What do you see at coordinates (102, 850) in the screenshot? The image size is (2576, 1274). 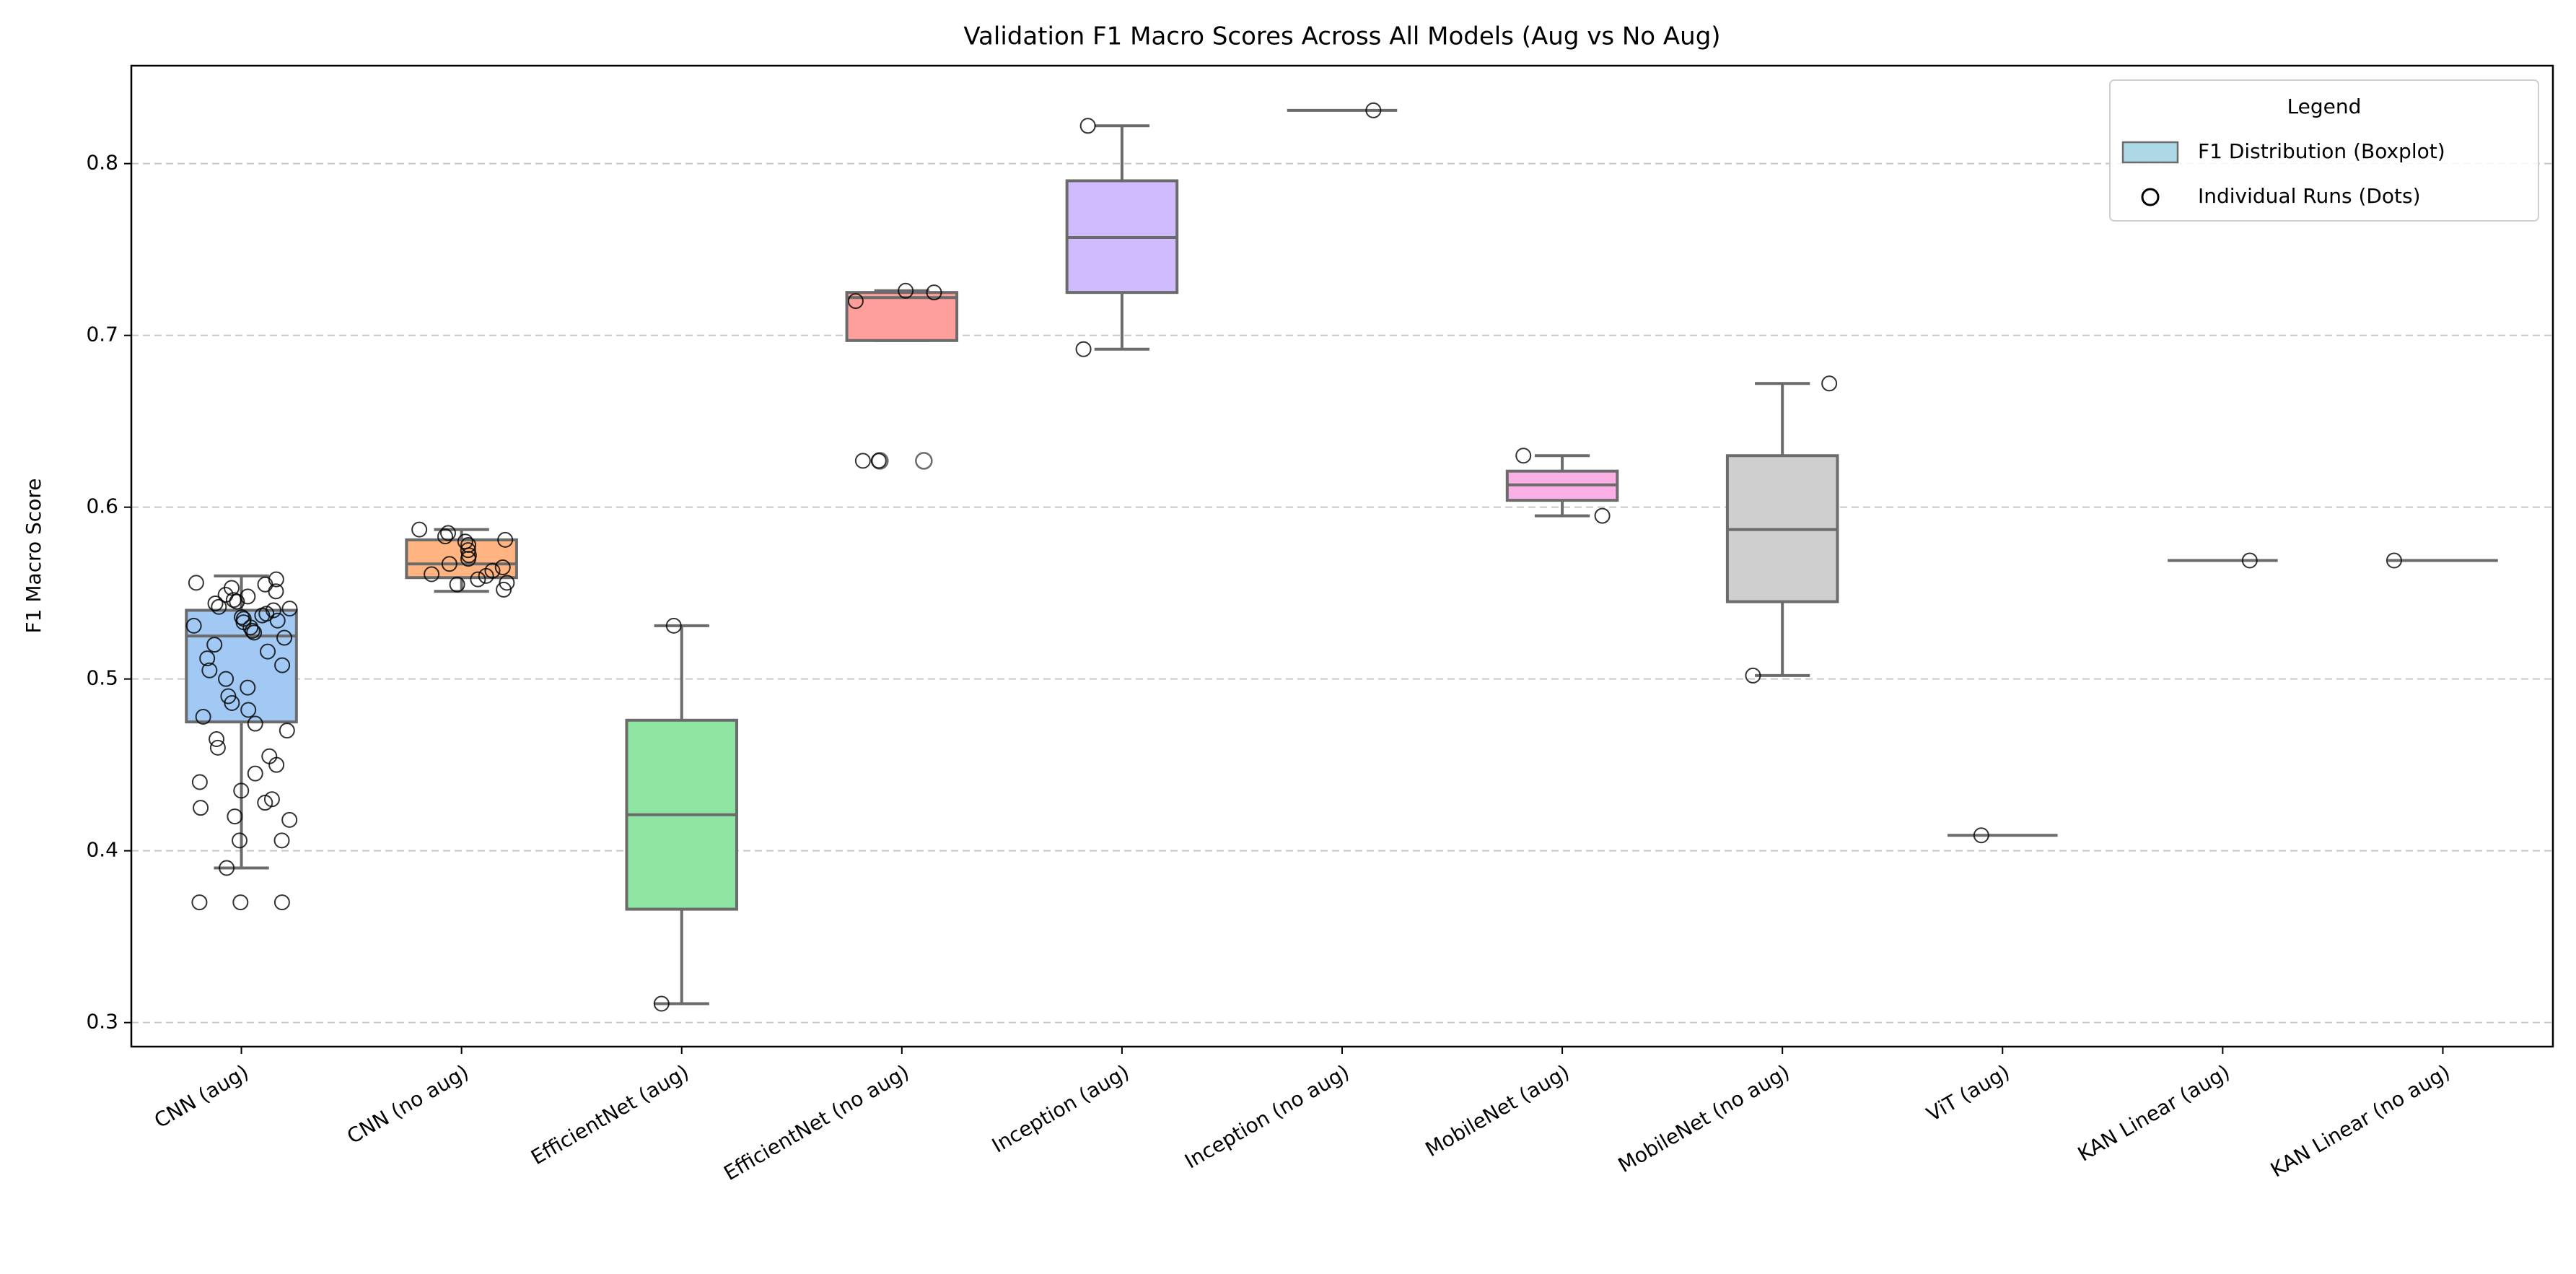 I see `y-tick-label: 0.4` at bounding box center [102, 850].